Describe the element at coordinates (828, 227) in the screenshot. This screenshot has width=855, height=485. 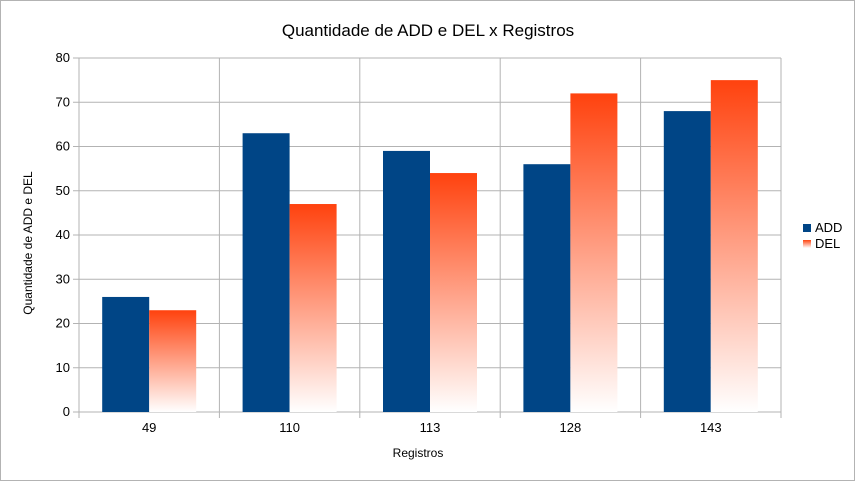
I see `legend-label-add: ADD` at that location.